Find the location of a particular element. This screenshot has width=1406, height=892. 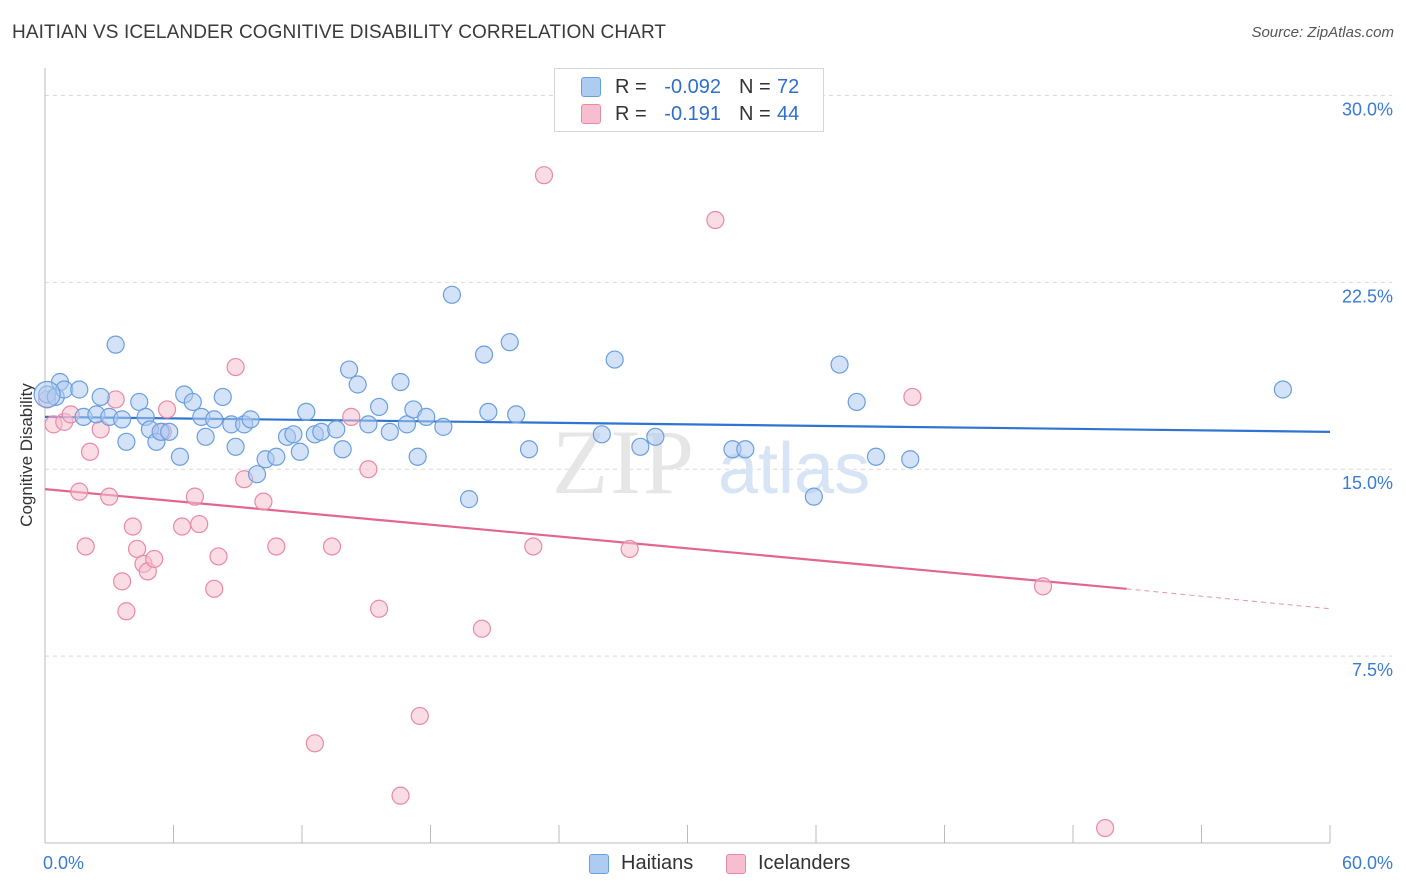

stats-legend: R = -0.092 N = 72 R = -0.191 N = 44 is located at coordinates (689, 100).